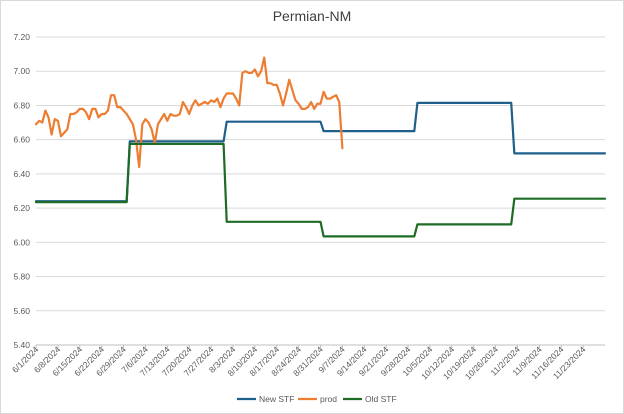  Describe the element at coordinates (189, 112) in the screenshot. I see `series-line-prod` at that location.